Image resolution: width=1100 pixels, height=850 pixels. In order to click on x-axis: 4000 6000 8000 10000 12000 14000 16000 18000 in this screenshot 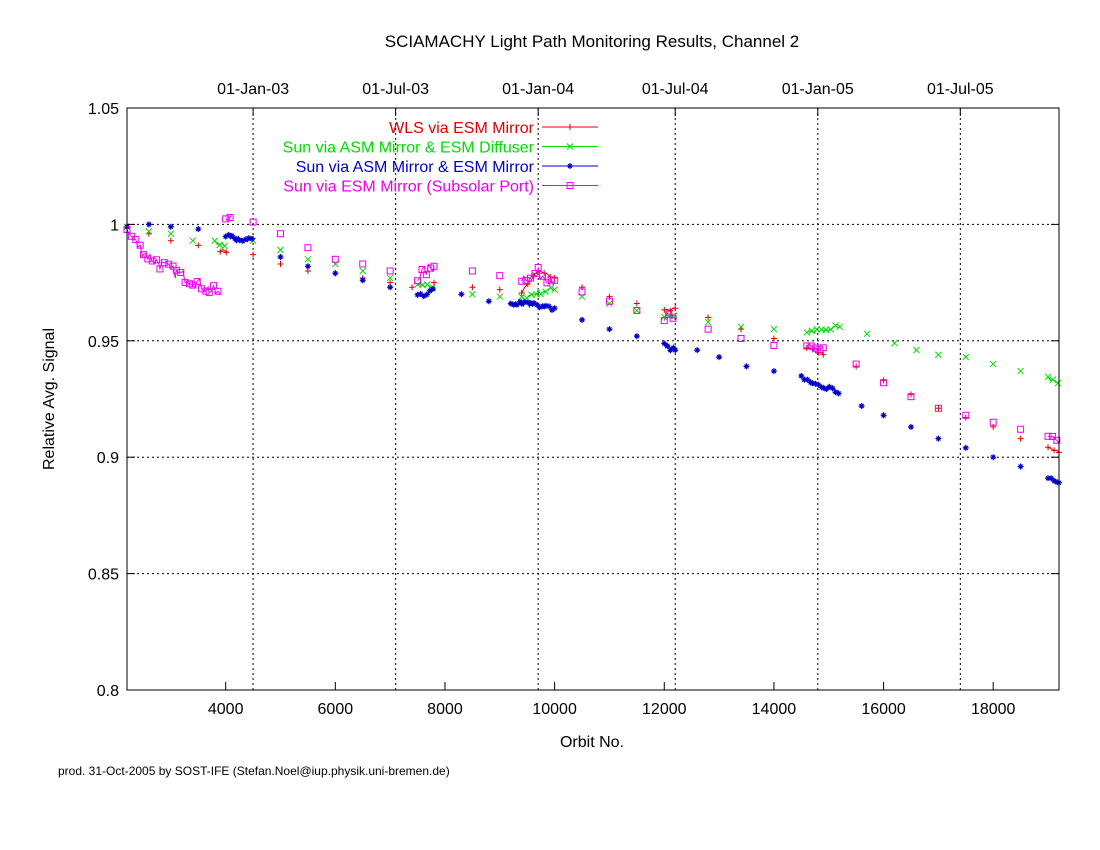, I will do `click(612, 700)`.